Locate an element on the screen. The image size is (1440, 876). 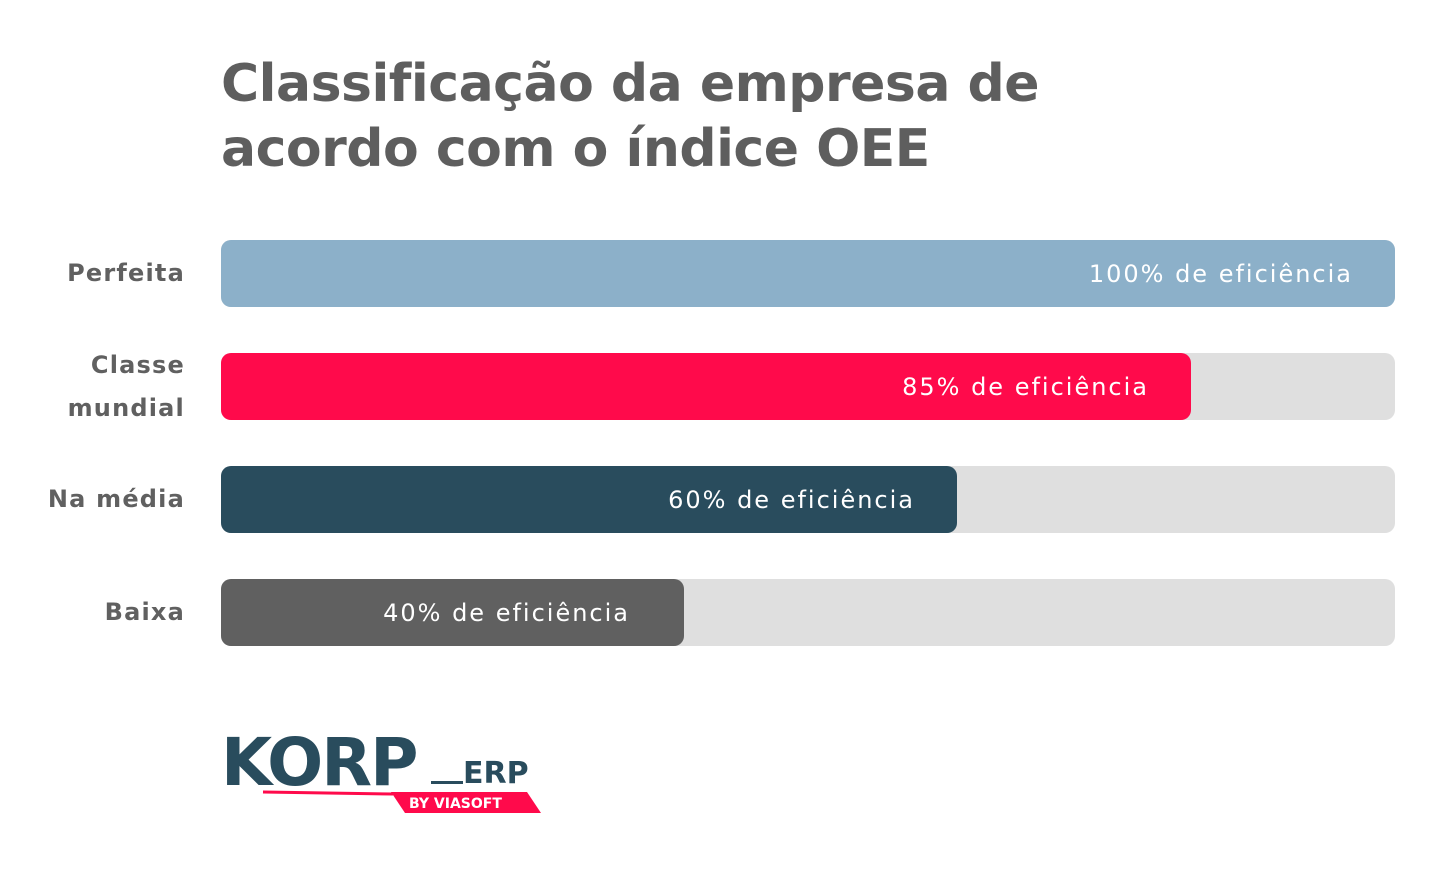
bar-track: 85% de eficiência is located at coordinates (808, 386).